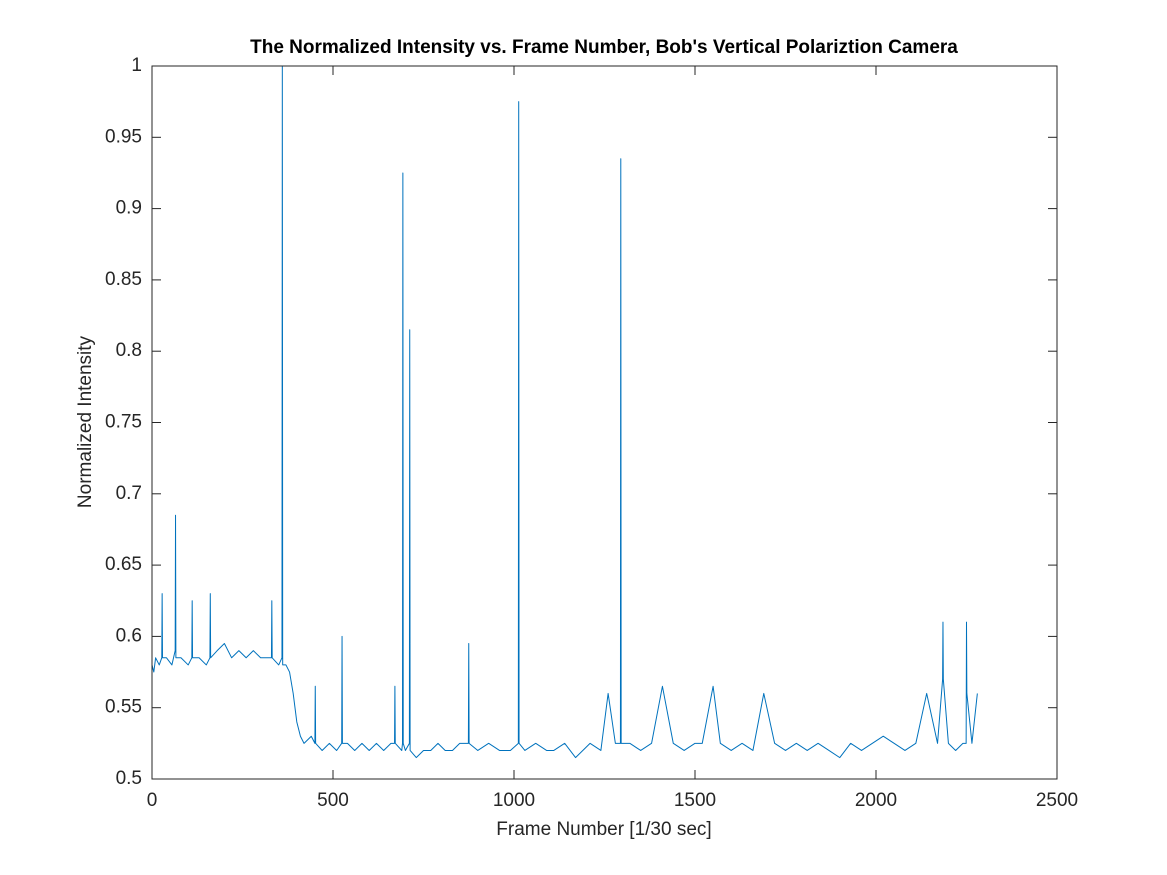  I want to click on x-tick-label: 1000, so click(514, 800).